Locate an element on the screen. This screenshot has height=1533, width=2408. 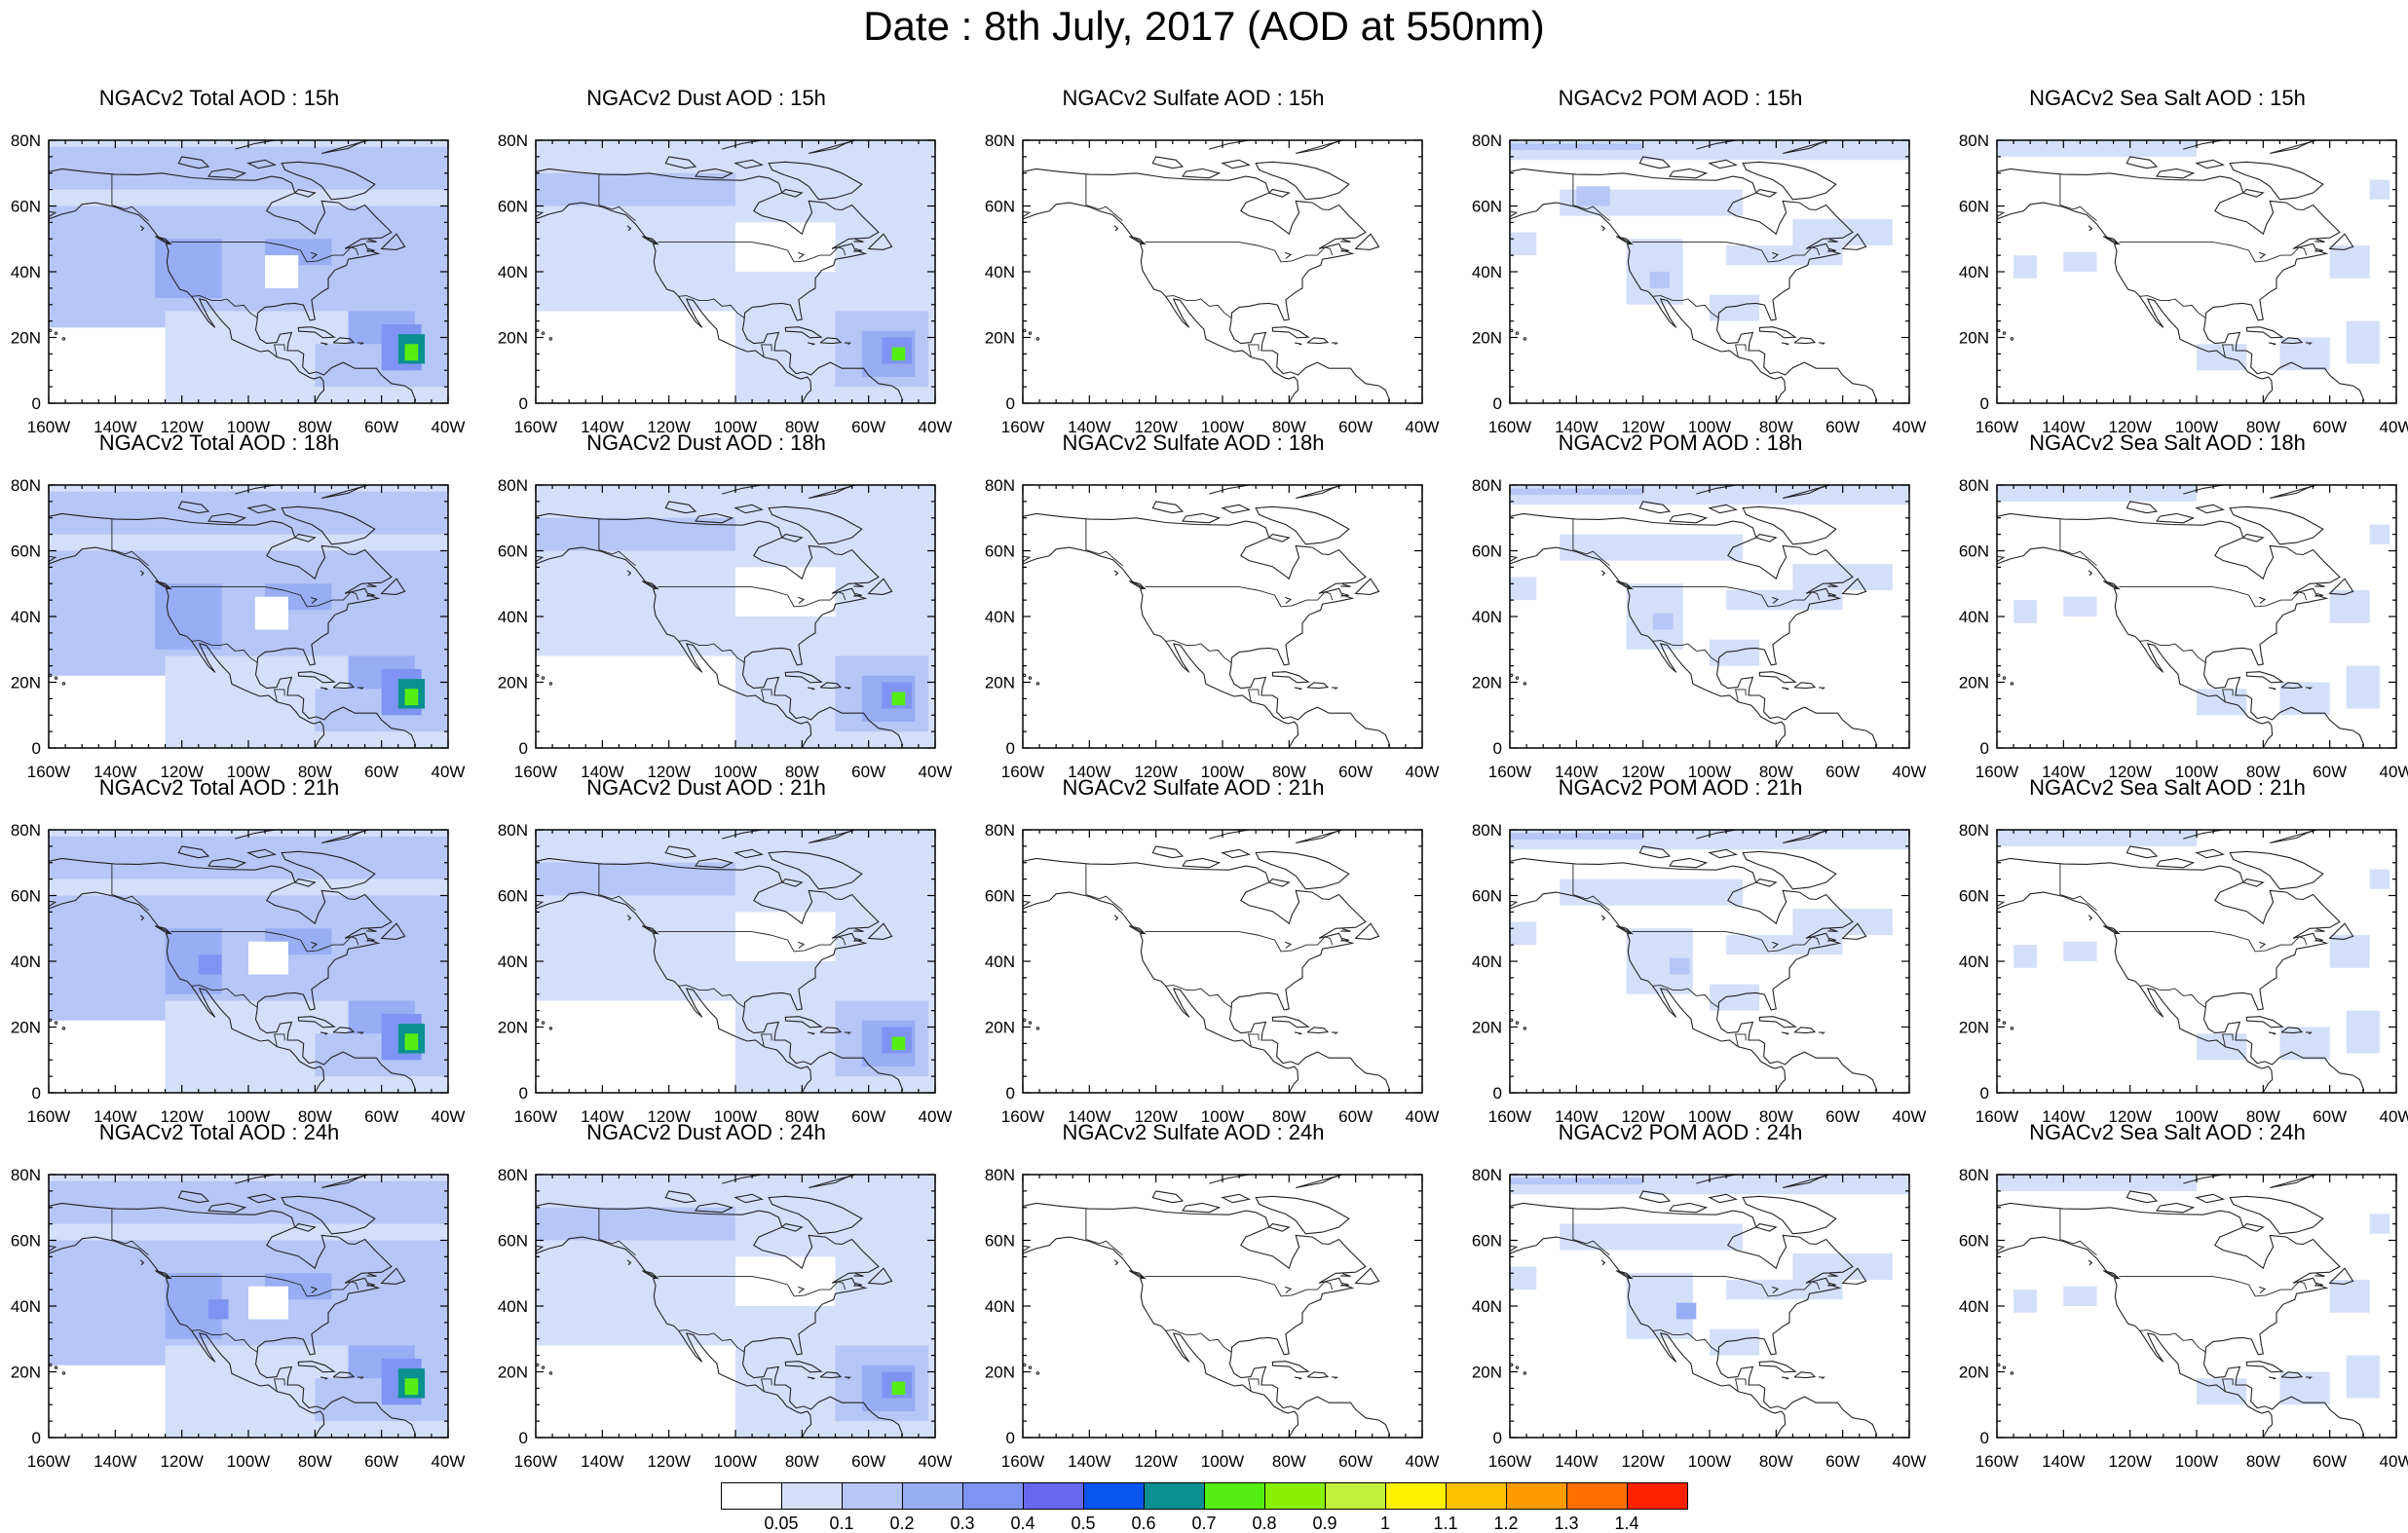
colorbar-label: 0.6 is located at coordinates (1143, 1523).